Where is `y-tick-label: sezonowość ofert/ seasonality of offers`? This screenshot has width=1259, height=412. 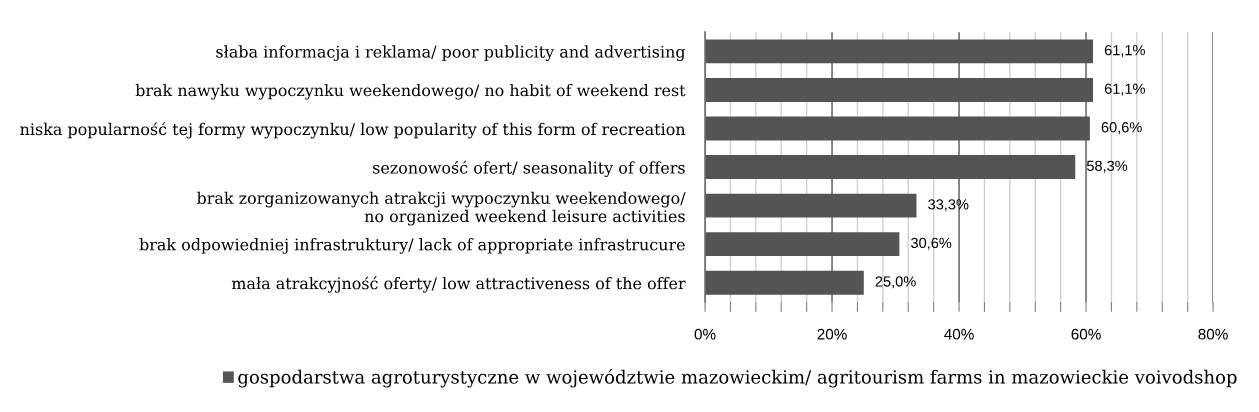 y-tick-label: sezonowość ofert/ seasonality of offers is located at coordinates (529, 168).